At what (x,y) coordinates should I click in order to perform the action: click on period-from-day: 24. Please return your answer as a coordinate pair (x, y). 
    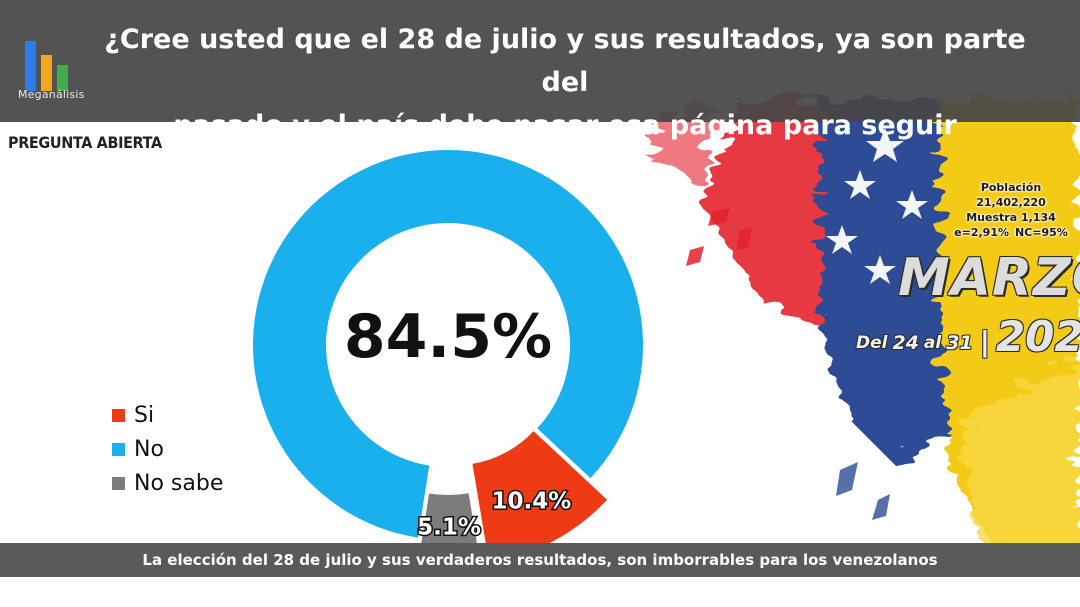
    Looking at the image, I should click on (905, 343).